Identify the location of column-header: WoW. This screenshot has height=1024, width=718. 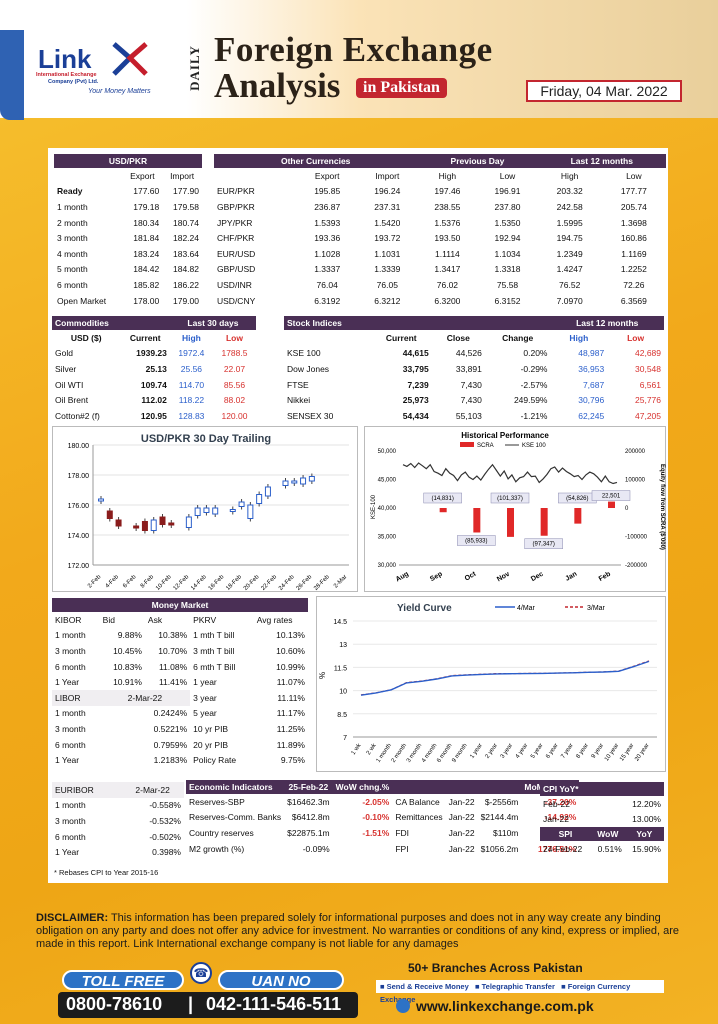
(607, 834).